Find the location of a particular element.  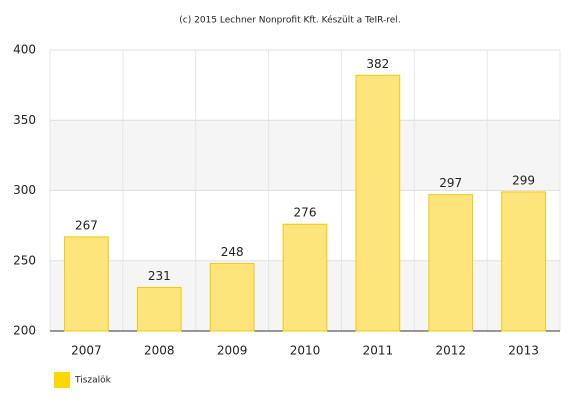

x-tick-label: 2013 is located at coordinates (523, 351).